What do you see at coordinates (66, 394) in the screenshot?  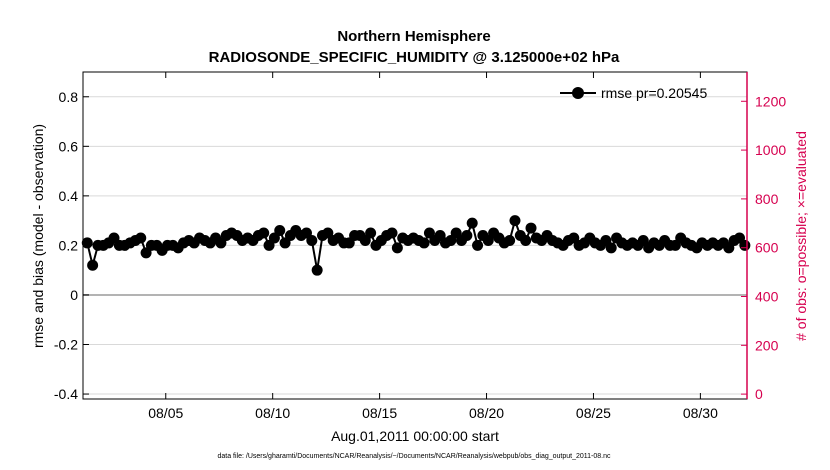 I see `y-tick-label: -0.4` at bounding box center [66, 394].